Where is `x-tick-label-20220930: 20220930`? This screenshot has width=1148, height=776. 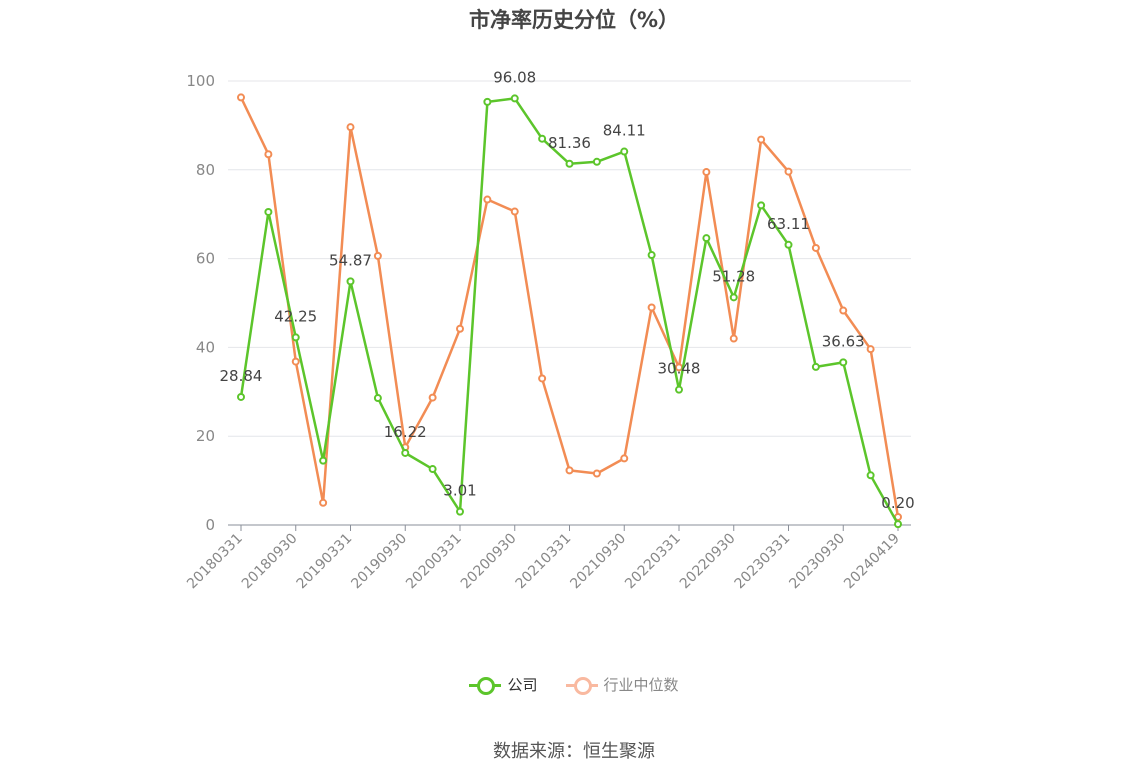
x-tick-label-20220930: 20220930 is located at coordinates (708, 562).